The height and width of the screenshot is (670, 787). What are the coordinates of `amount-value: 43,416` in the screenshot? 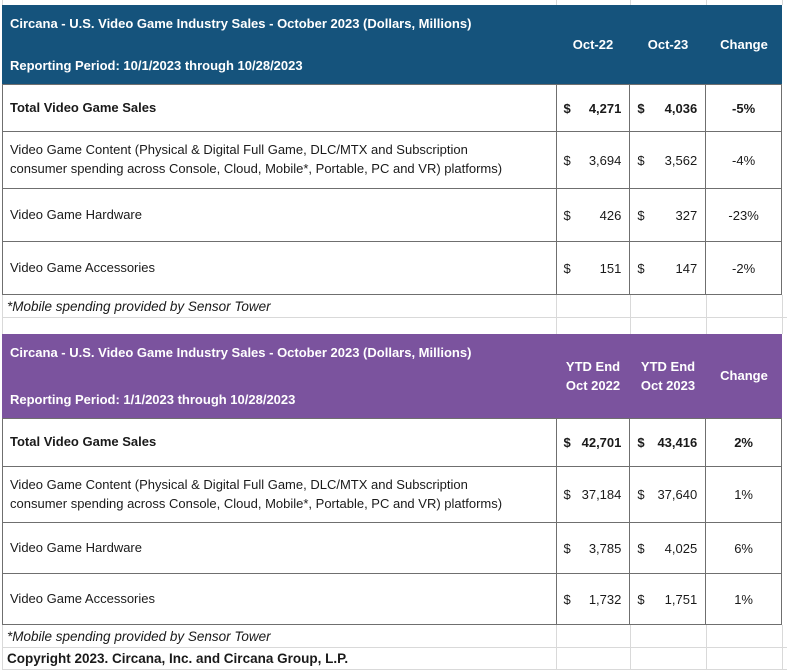 It's located at (677, 442).